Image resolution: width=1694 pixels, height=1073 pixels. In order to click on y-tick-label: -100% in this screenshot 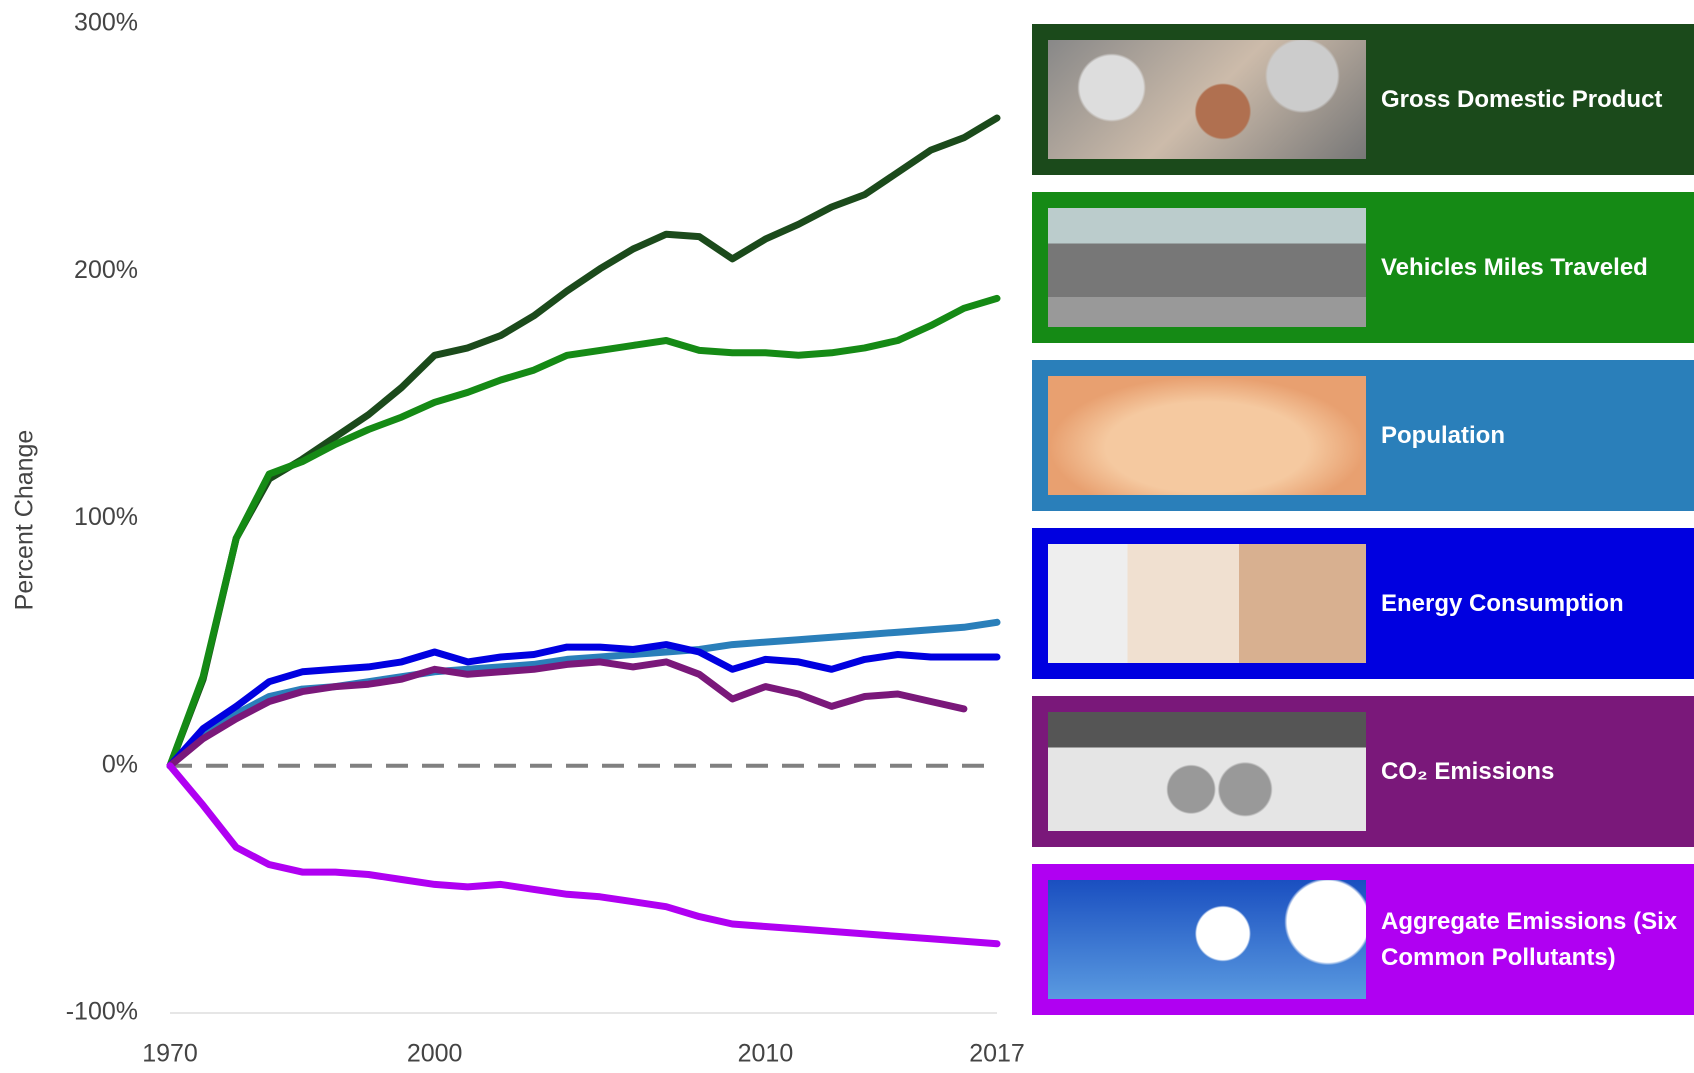, I will do `click(102, 1012)`.